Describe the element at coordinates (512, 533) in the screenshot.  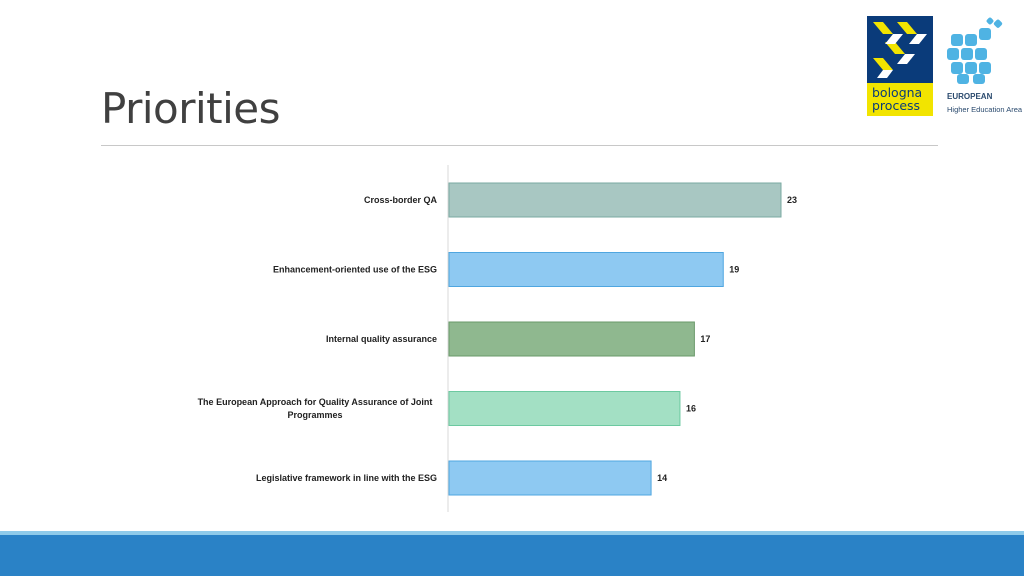
I see `footer-accent-line` at that location.